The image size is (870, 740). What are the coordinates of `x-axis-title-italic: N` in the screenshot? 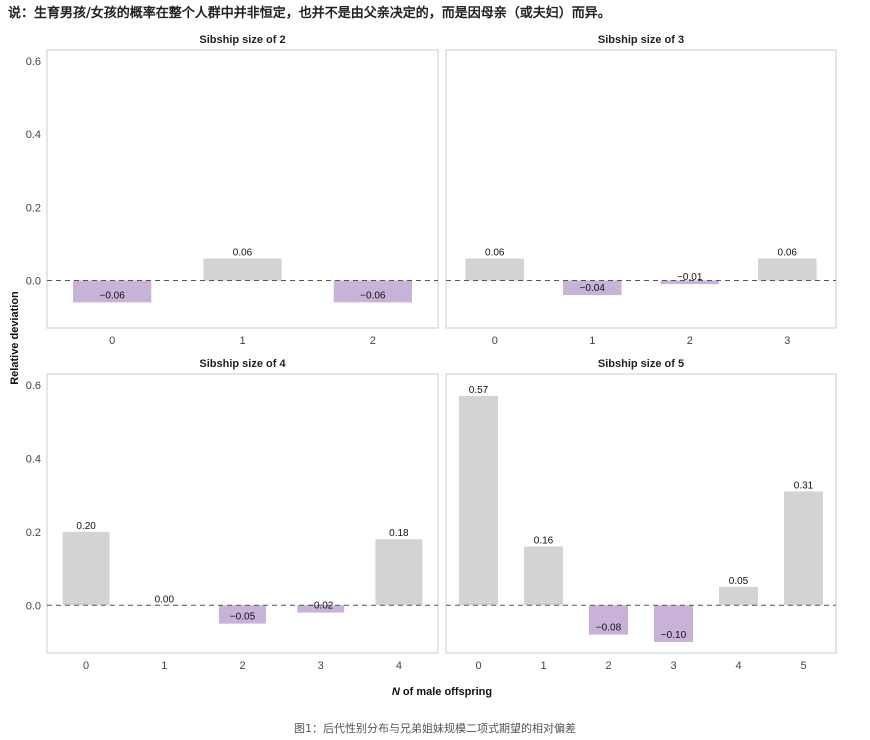 It's located at (396, 692).